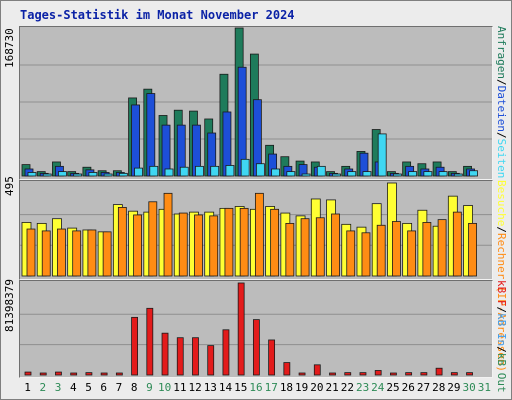  I want to click on day-label-31: 31, so click(484, 387).